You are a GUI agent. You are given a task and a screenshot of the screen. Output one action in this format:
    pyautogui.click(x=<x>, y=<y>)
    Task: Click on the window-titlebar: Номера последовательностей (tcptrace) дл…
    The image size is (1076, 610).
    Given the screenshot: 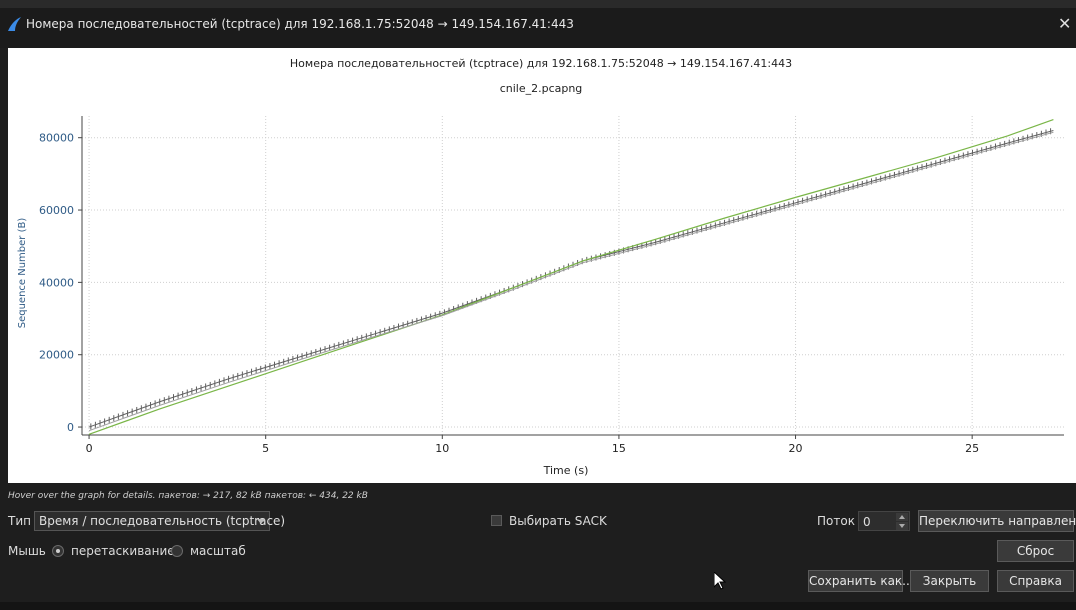 What is the action you would take?
    pyautogui.click(x=538, y=24)
    